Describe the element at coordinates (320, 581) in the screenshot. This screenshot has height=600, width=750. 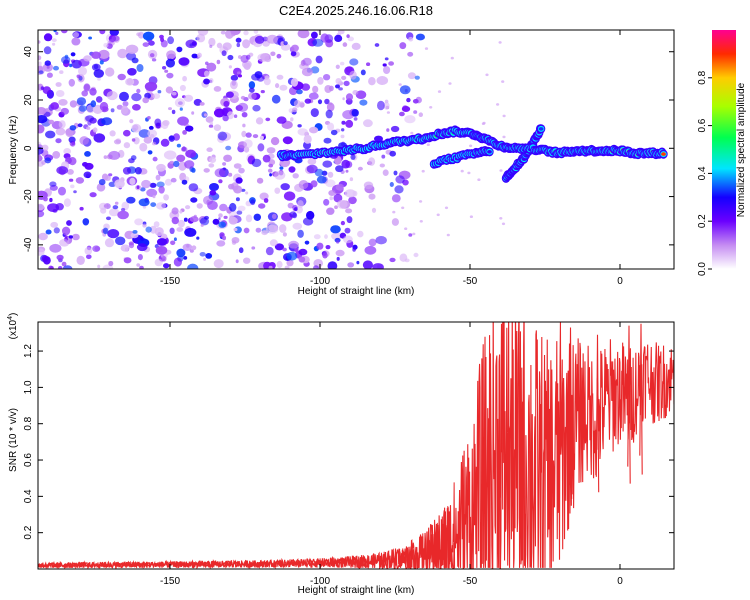
I see `snr-x-tick-label: -100` at that location.